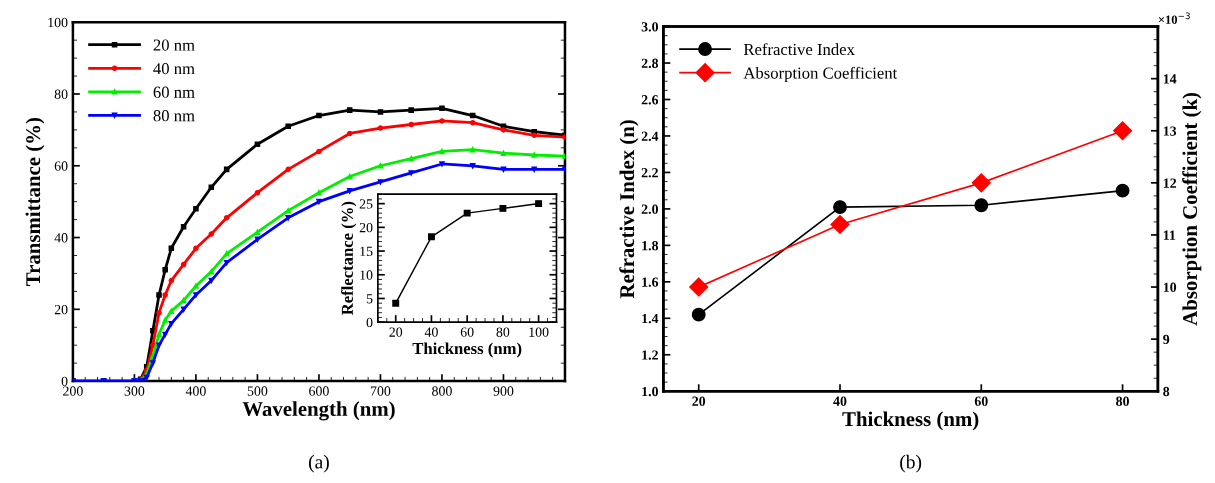  Describe the element at coordinates (911, 463) in the screenshot. I see `text: (b)` at that location.